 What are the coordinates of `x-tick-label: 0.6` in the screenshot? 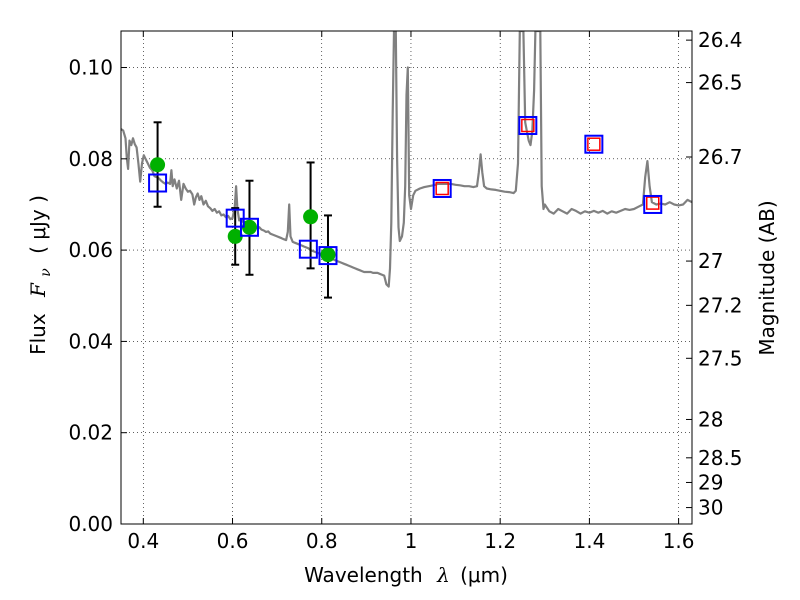 It's located at (233, 541).